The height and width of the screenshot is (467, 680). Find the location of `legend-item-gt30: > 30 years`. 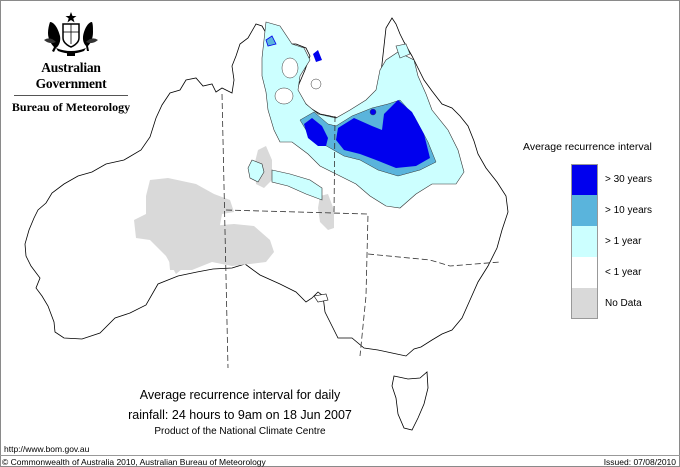

legend-item-gt30: > 30 years is located at coordinates (611, 179).